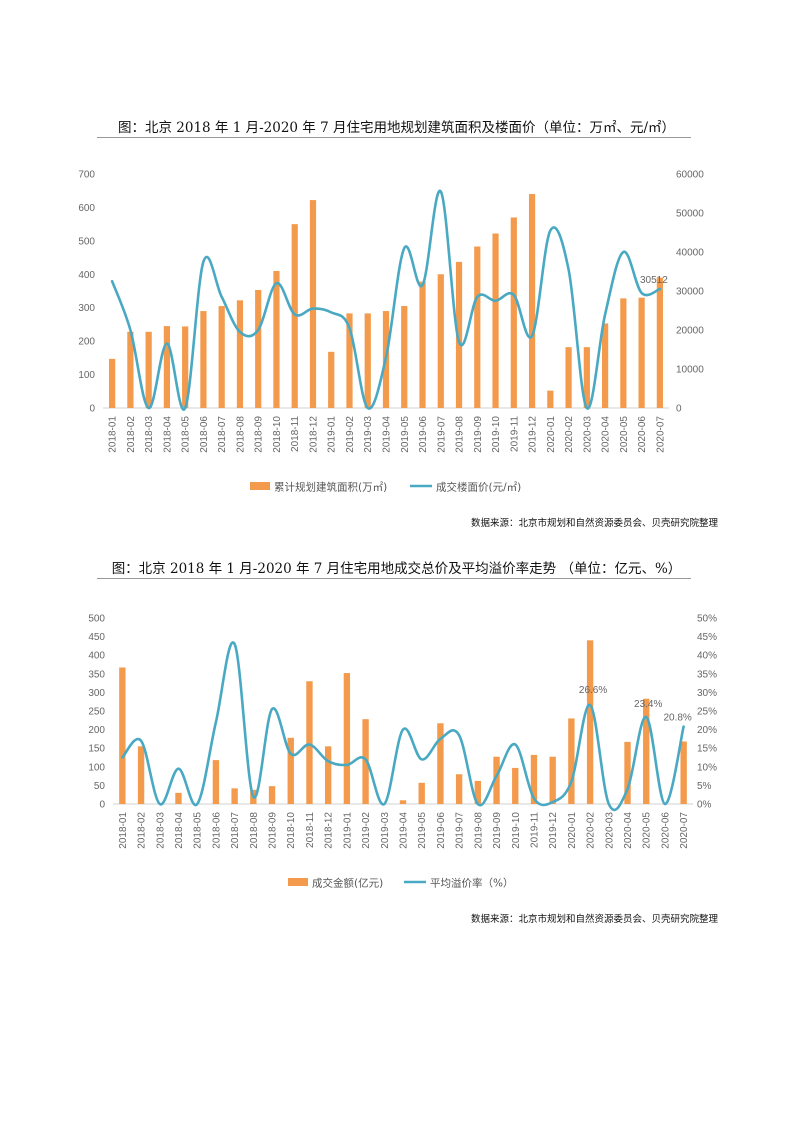 The image size is (793, 1122). Describe the element at coordinates (86, 275) in the screenshot. I see `chart1-left-tick: 400` at that location.